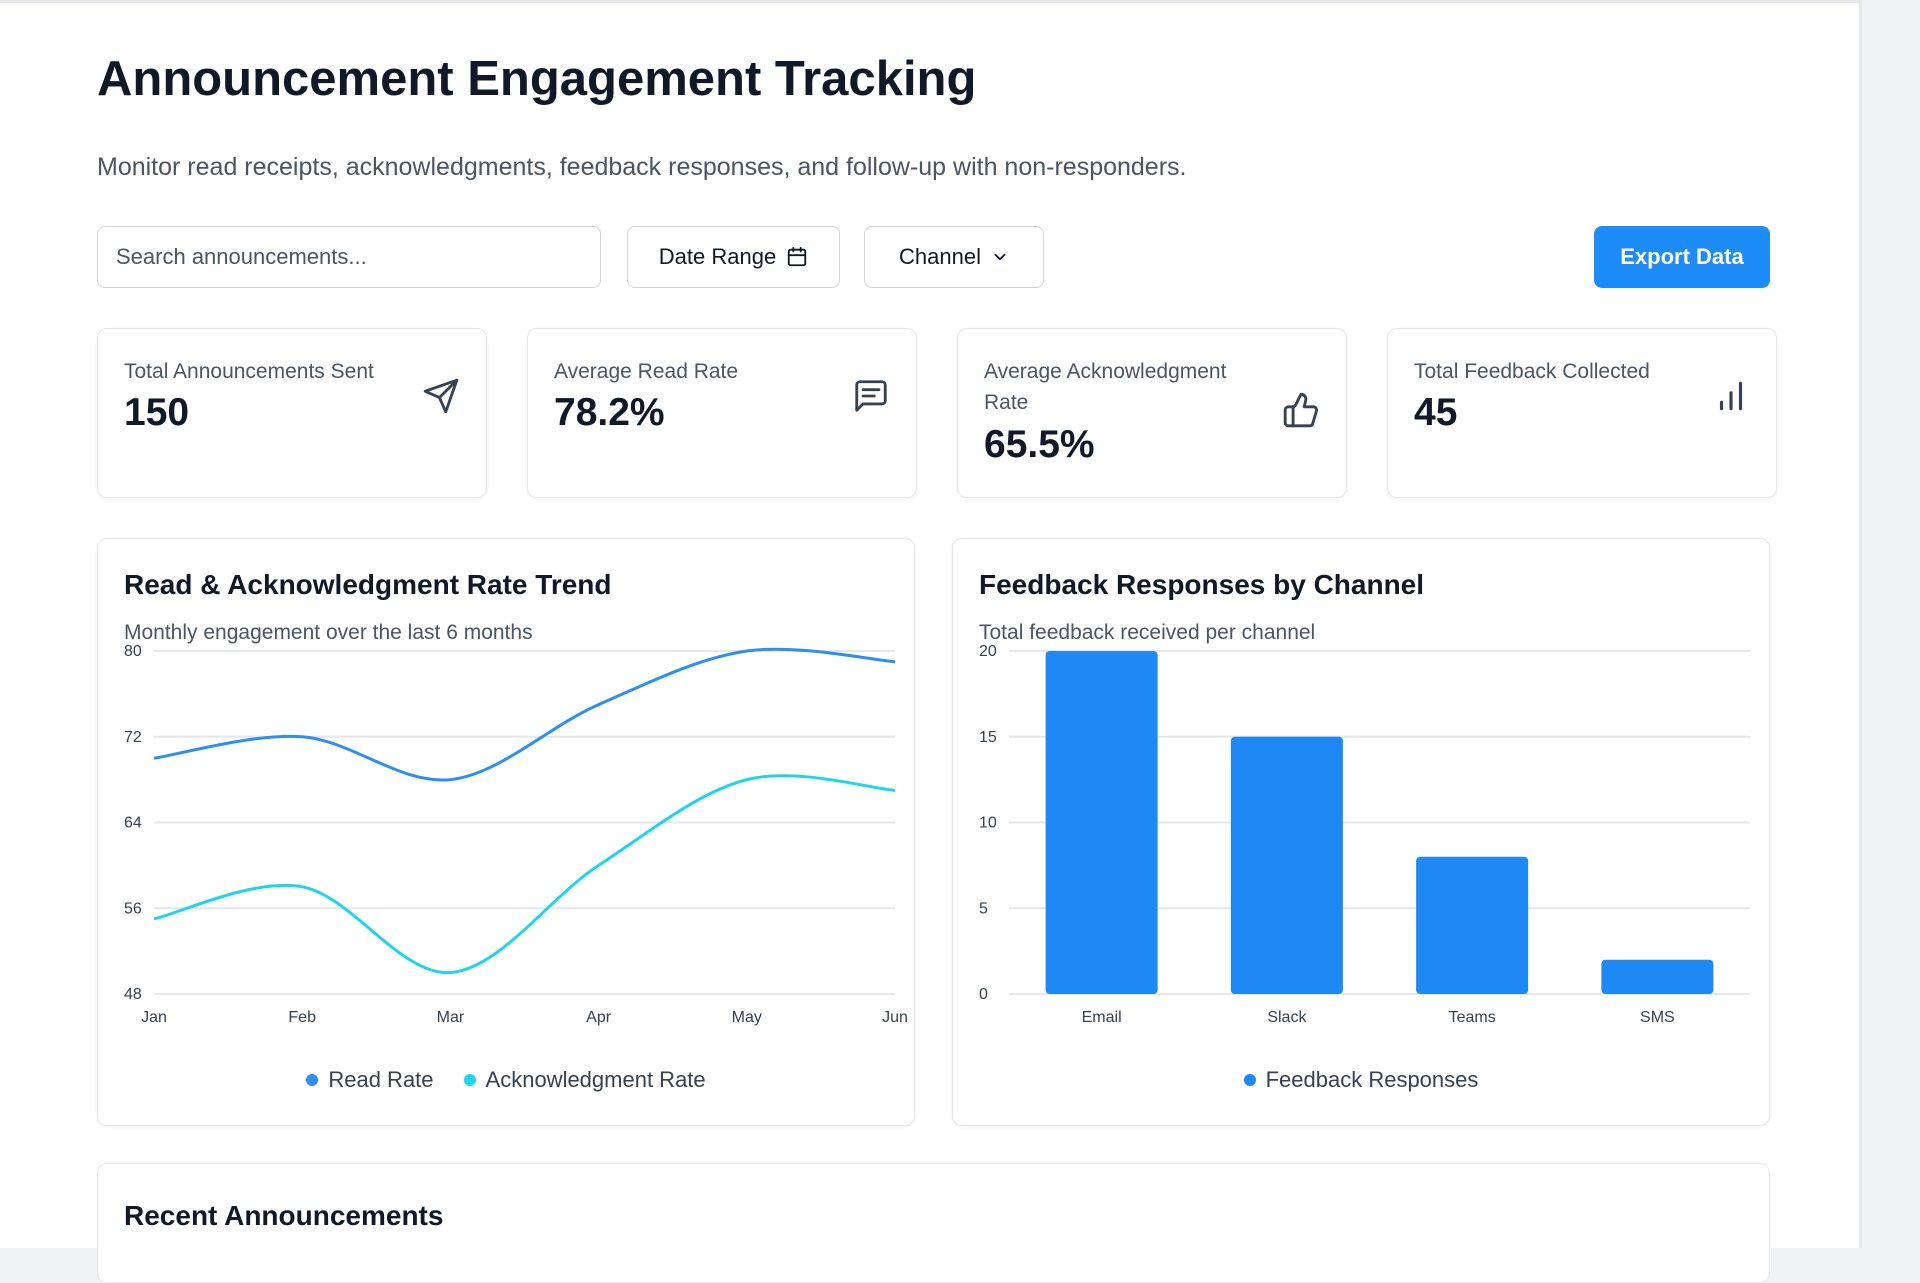  I want to click on bar-sms, so click(1657, 976).